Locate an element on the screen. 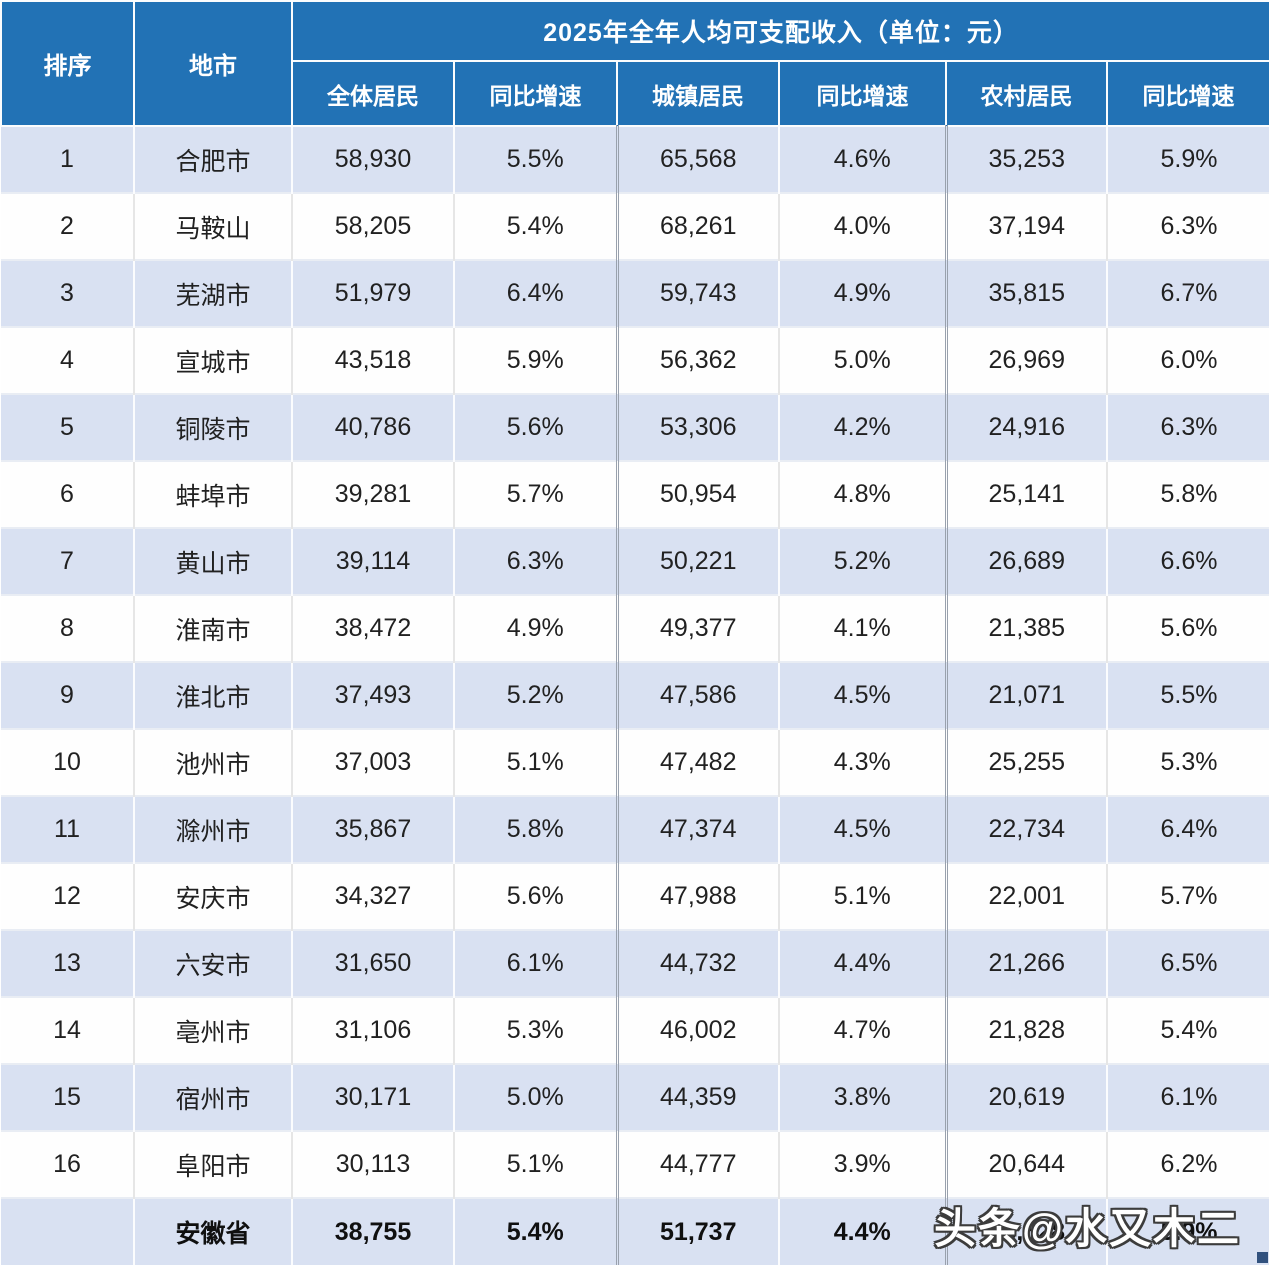 The image size is (1269, 1265). cell-urban-growth: 4.8% is located at coordinates (863, 494).